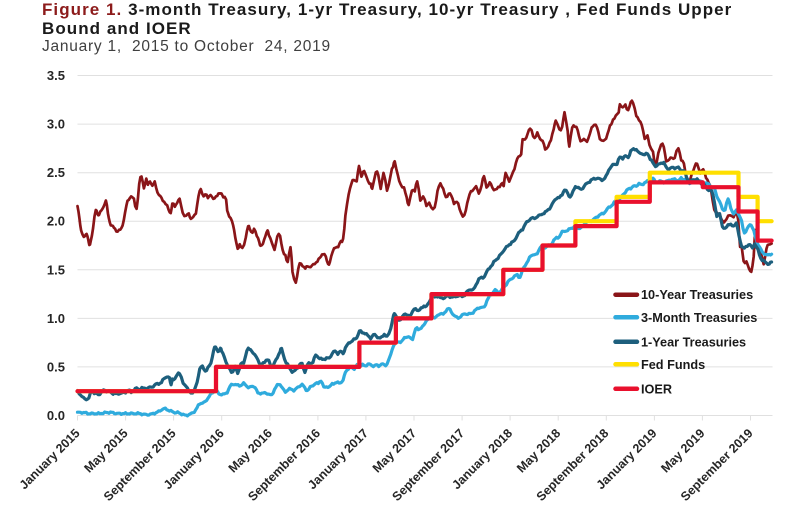  I want to click on svg-text: 3.5, so click(56, 75).